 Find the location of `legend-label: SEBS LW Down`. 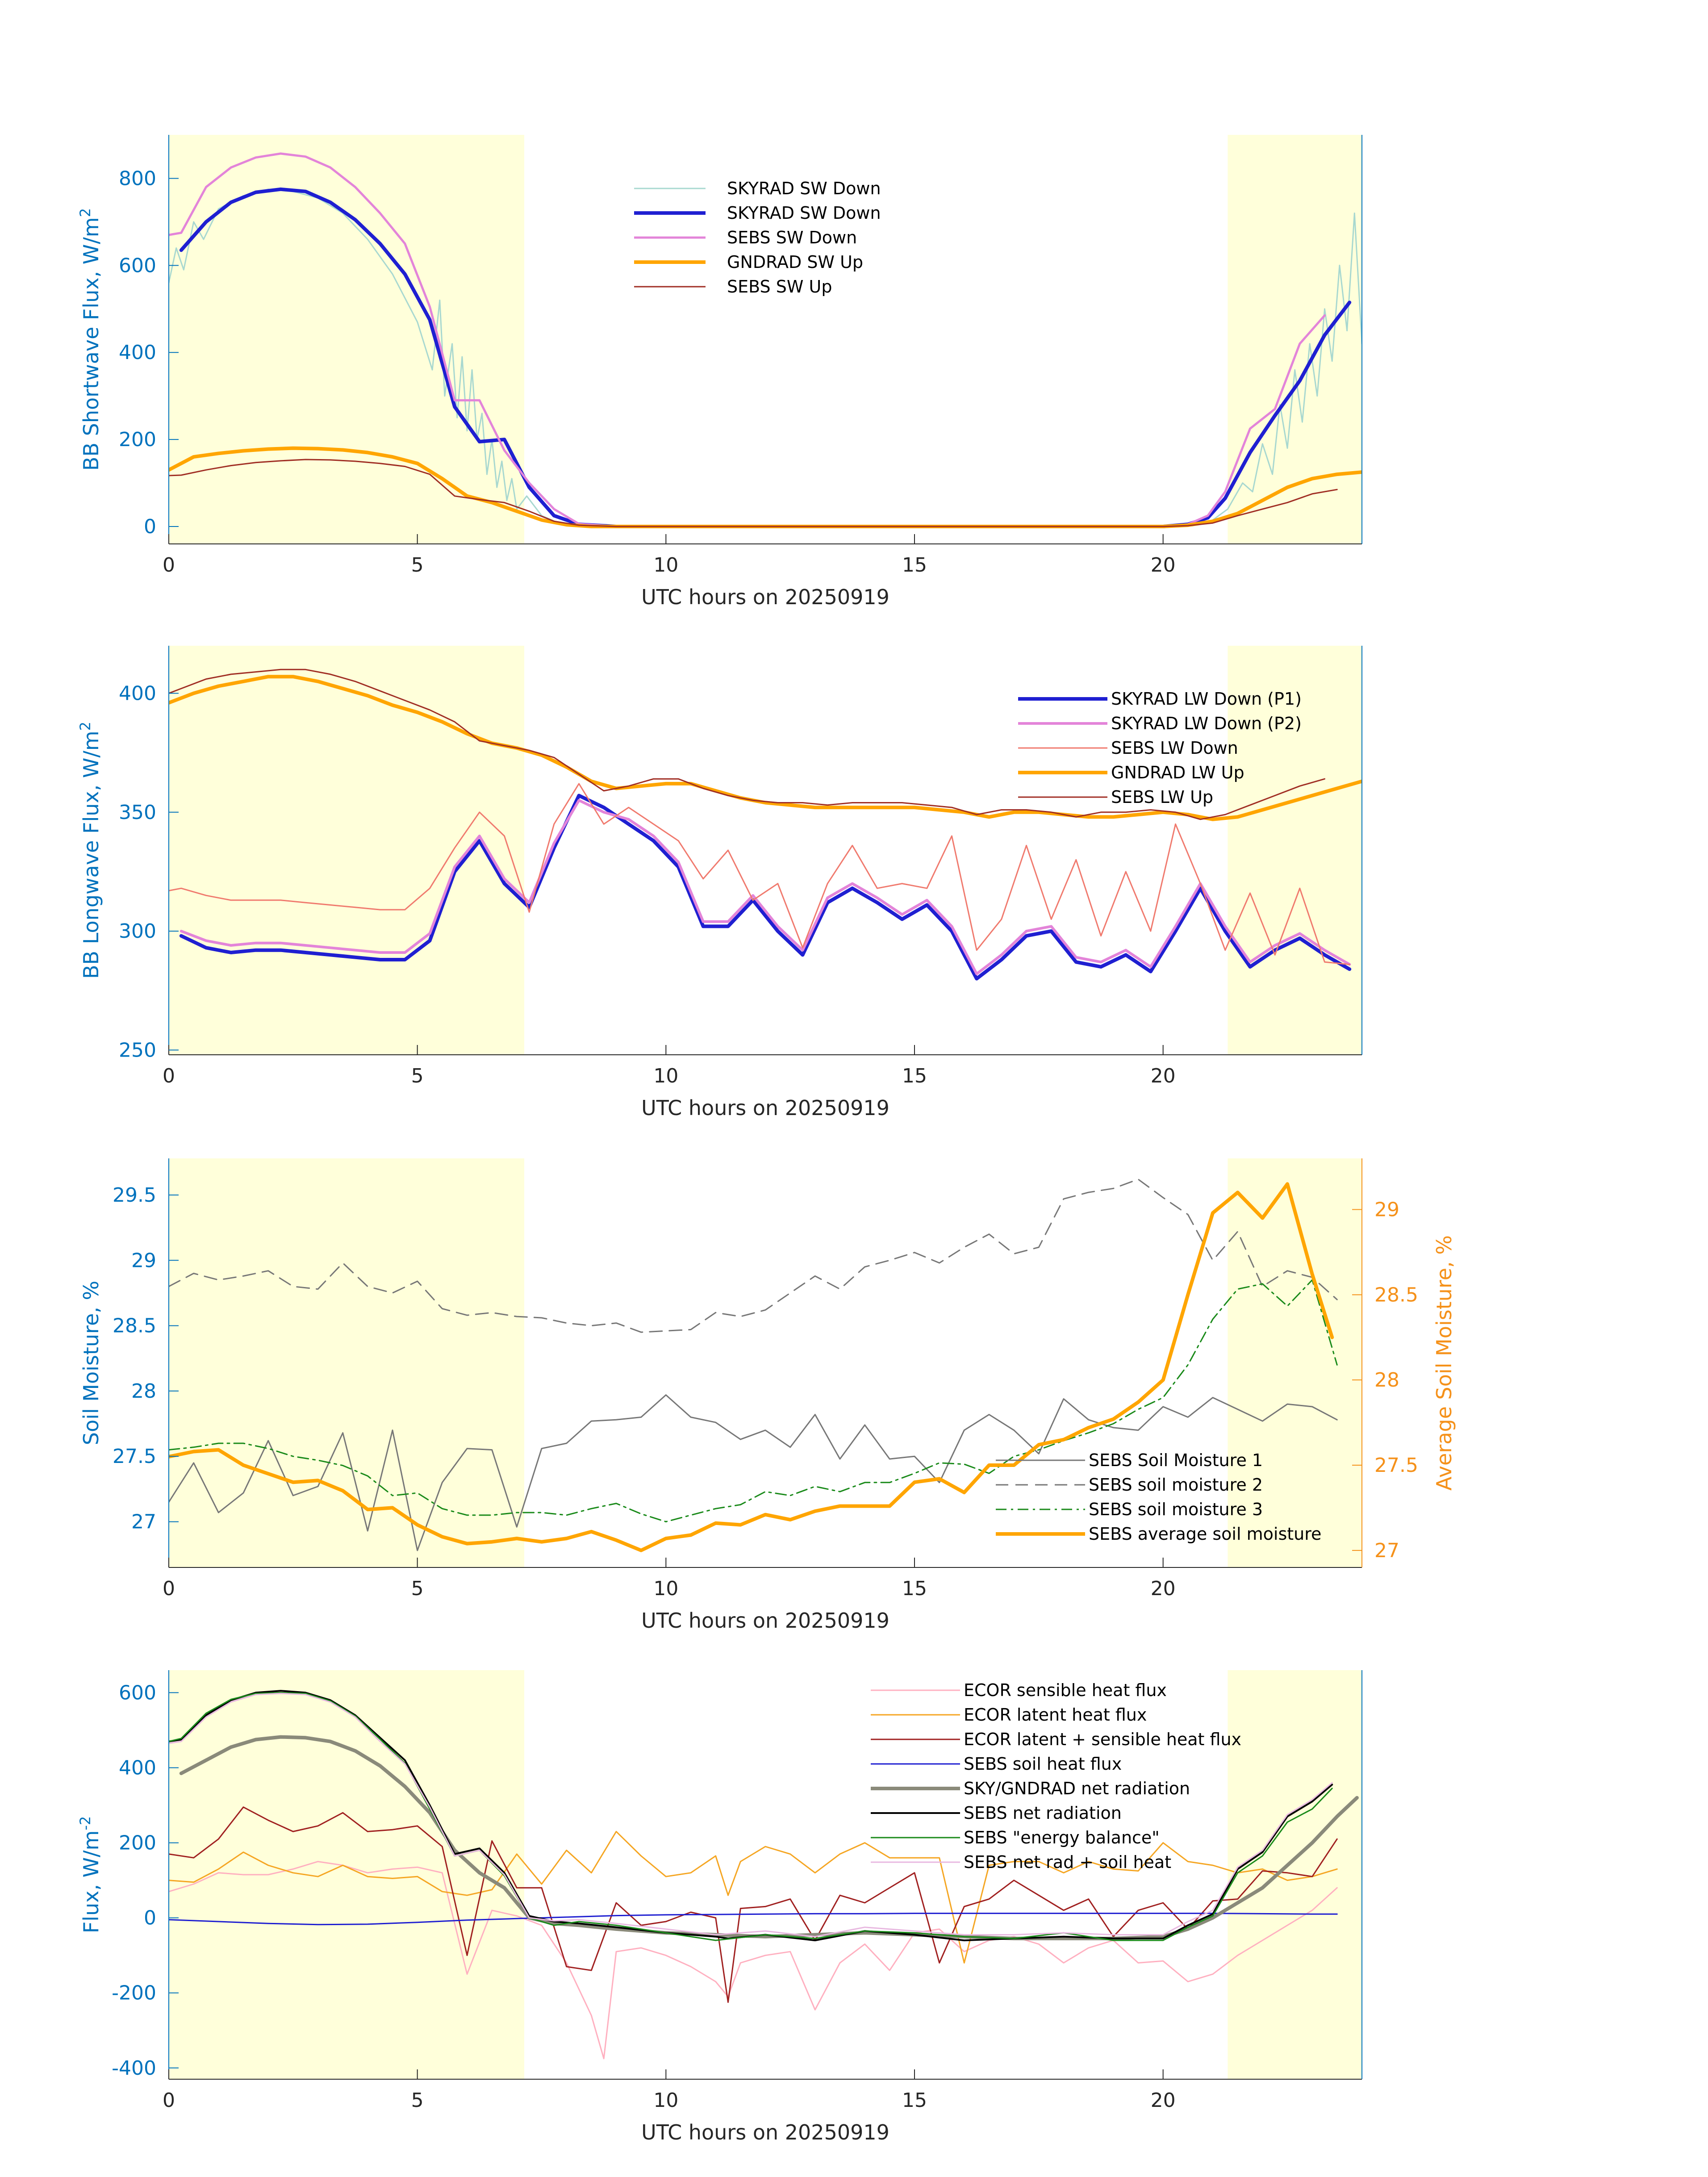

legend-label: SEBS LW Down is located at coordinates (1174, 748).